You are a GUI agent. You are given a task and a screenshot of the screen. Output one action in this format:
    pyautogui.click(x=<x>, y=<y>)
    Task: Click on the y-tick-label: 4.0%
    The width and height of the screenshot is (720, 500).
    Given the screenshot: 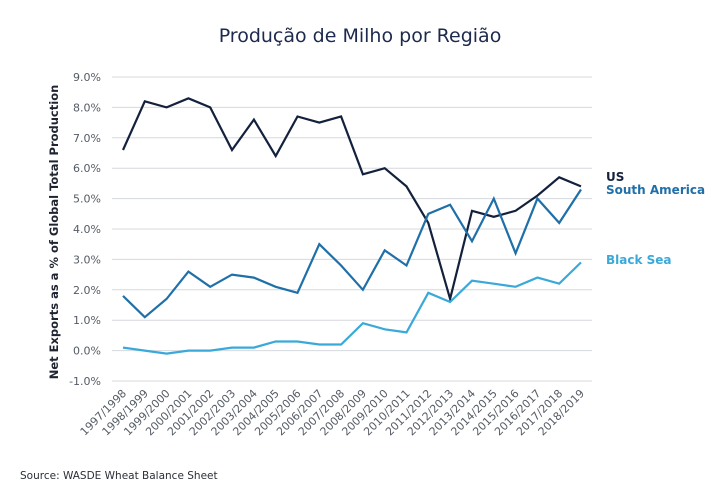 What is the action you would take?
    pyautogui.click(x=87, y=229)
    